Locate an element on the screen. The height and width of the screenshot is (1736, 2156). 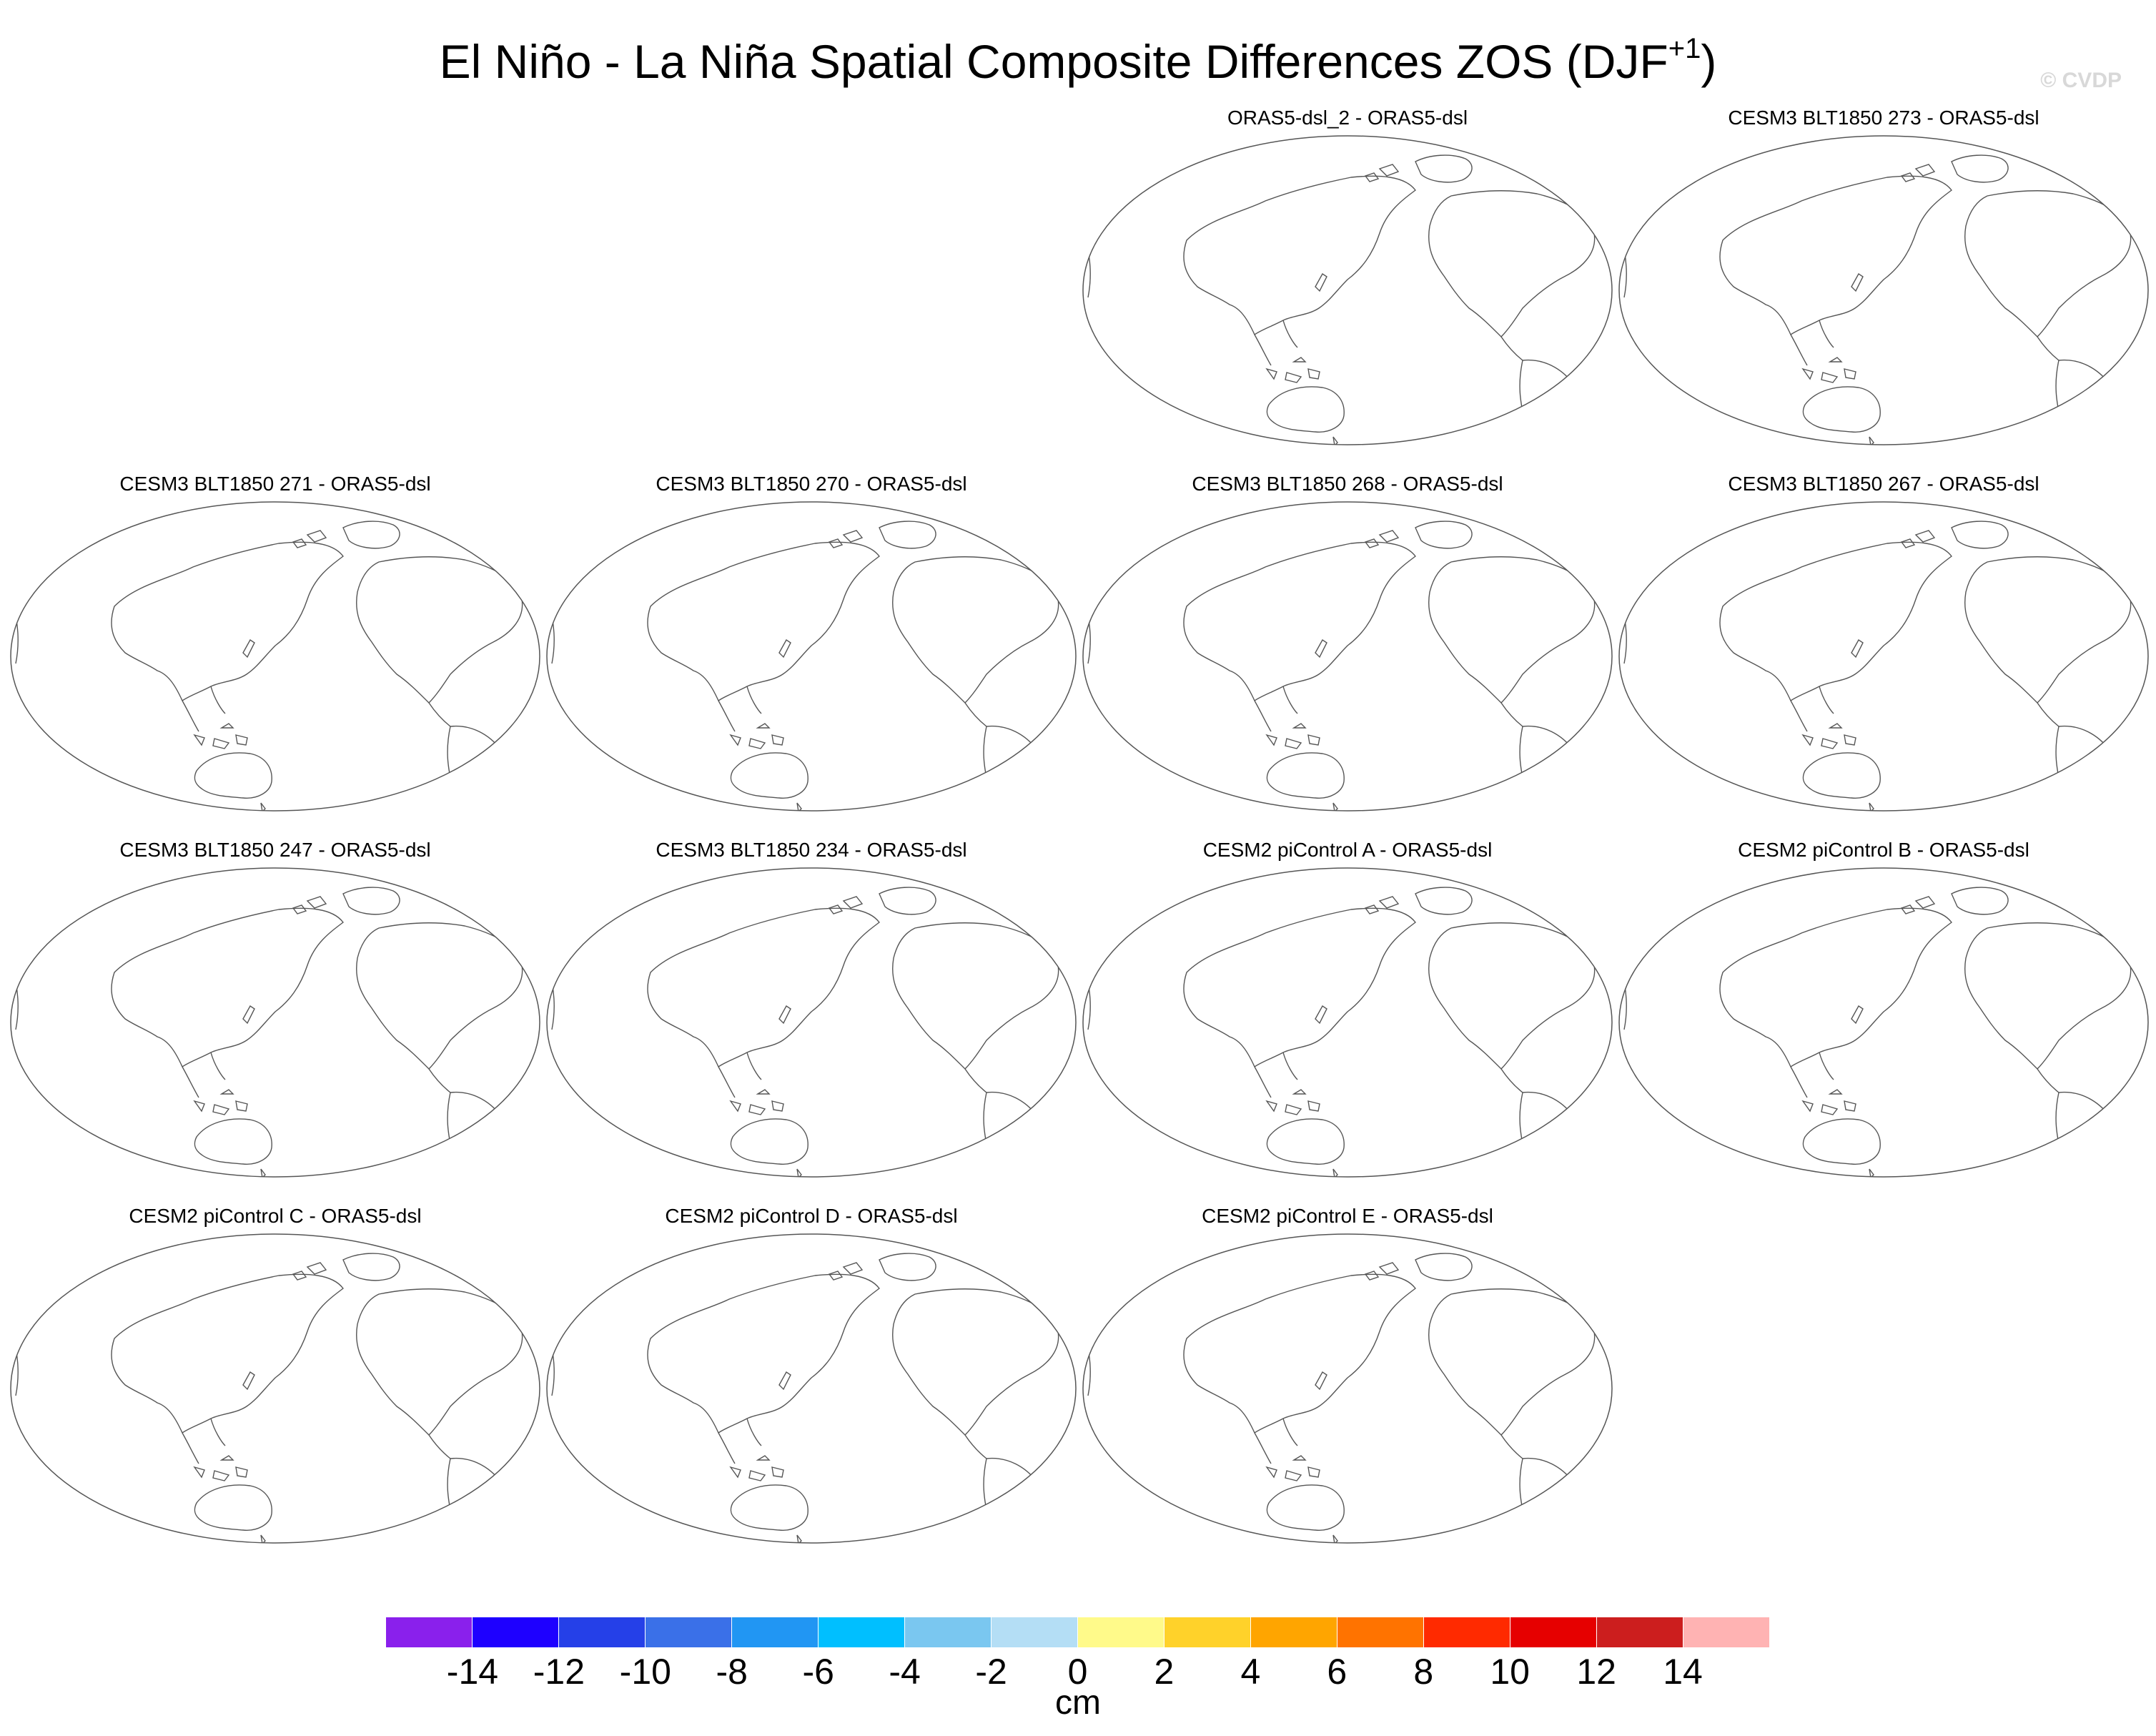
colorbar-tick-label: -12 is located at coordinates (559, 1672).